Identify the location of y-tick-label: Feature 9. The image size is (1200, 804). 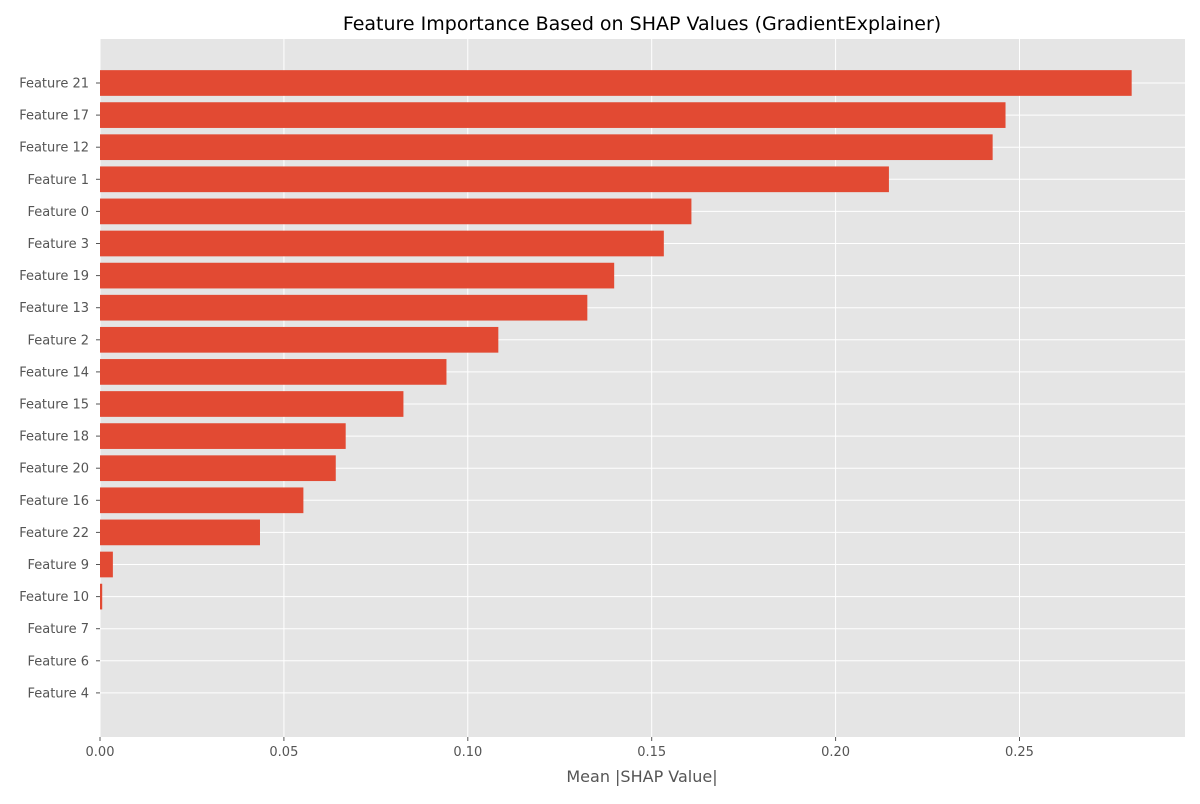
(58, 565).